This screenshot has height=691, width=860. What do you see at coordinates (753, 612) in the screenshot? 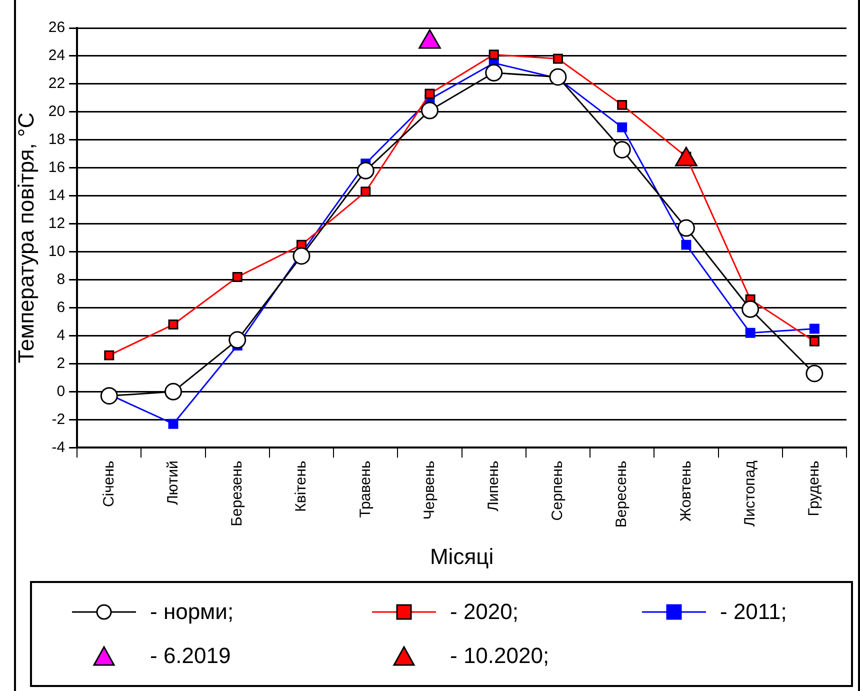
I see `legend-label: - 2011;` at bounding box center [753, 612].